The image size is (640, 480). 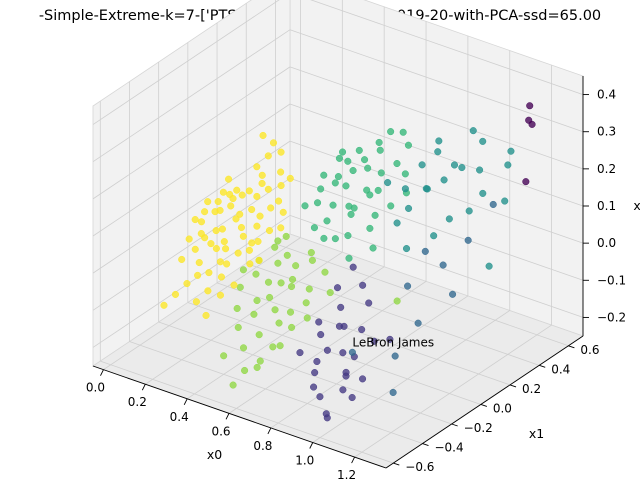 I want to click on x-axis-line, so click(x=239, y=417).